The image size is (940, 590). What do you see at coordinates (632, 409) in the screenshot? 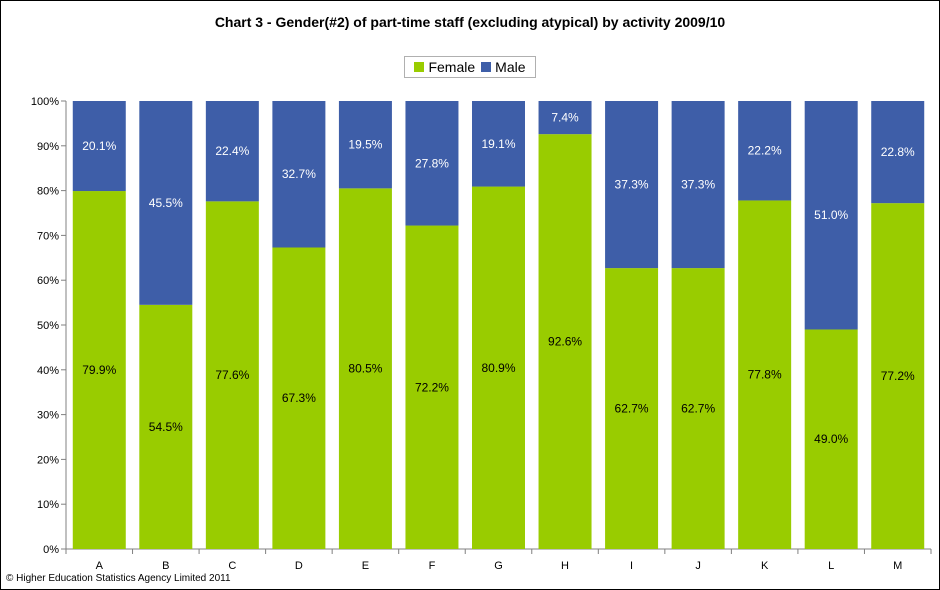
I see `data-label-female-i: 62.7%` at bounding box center [632, 409].